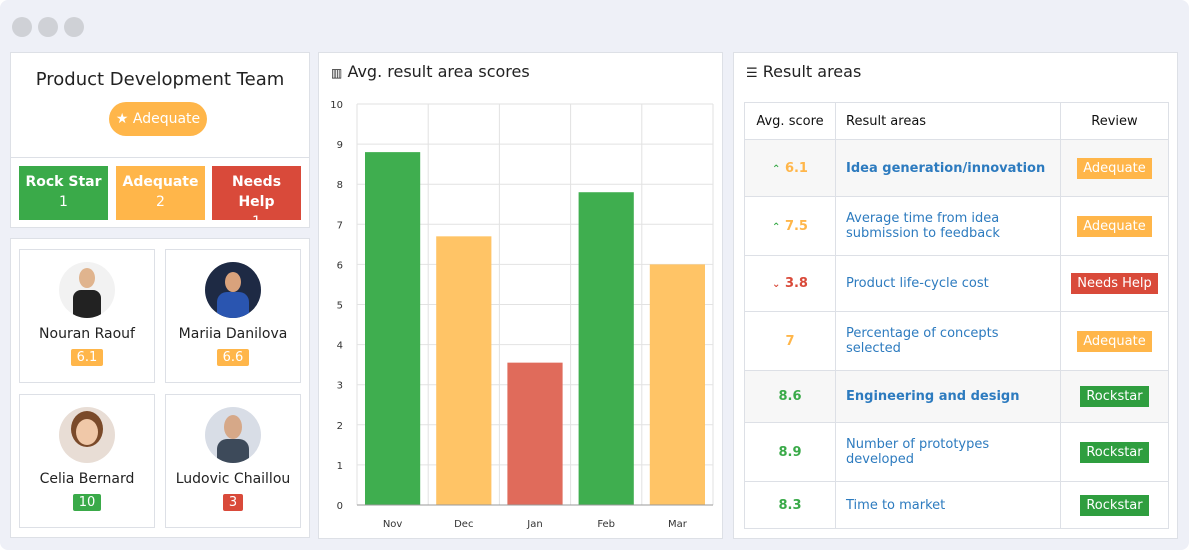 This screenshot has width=1189, height=550. Describe the element at coordinates (87, 502) in the screenshot. I see `person-score: 10` at that location.